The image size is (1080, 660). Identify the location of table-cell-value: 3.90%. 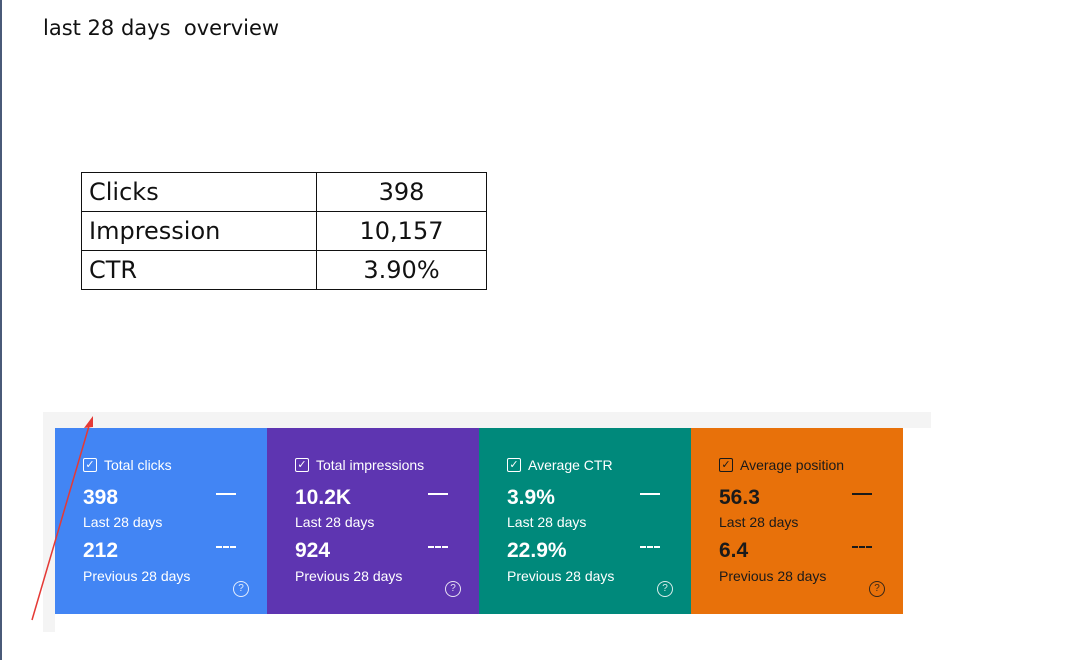
(401, 270).